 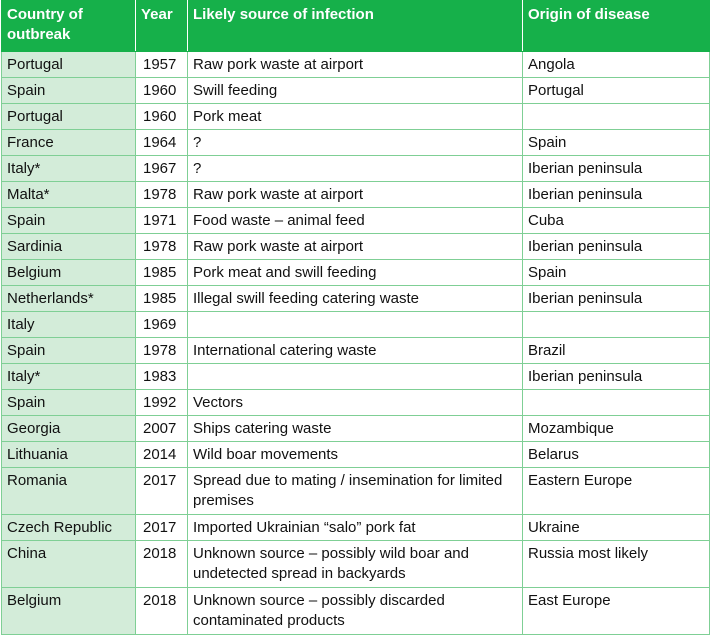 I want to click on cell-origin: Eastern Europe, so click(x=616, y=491).